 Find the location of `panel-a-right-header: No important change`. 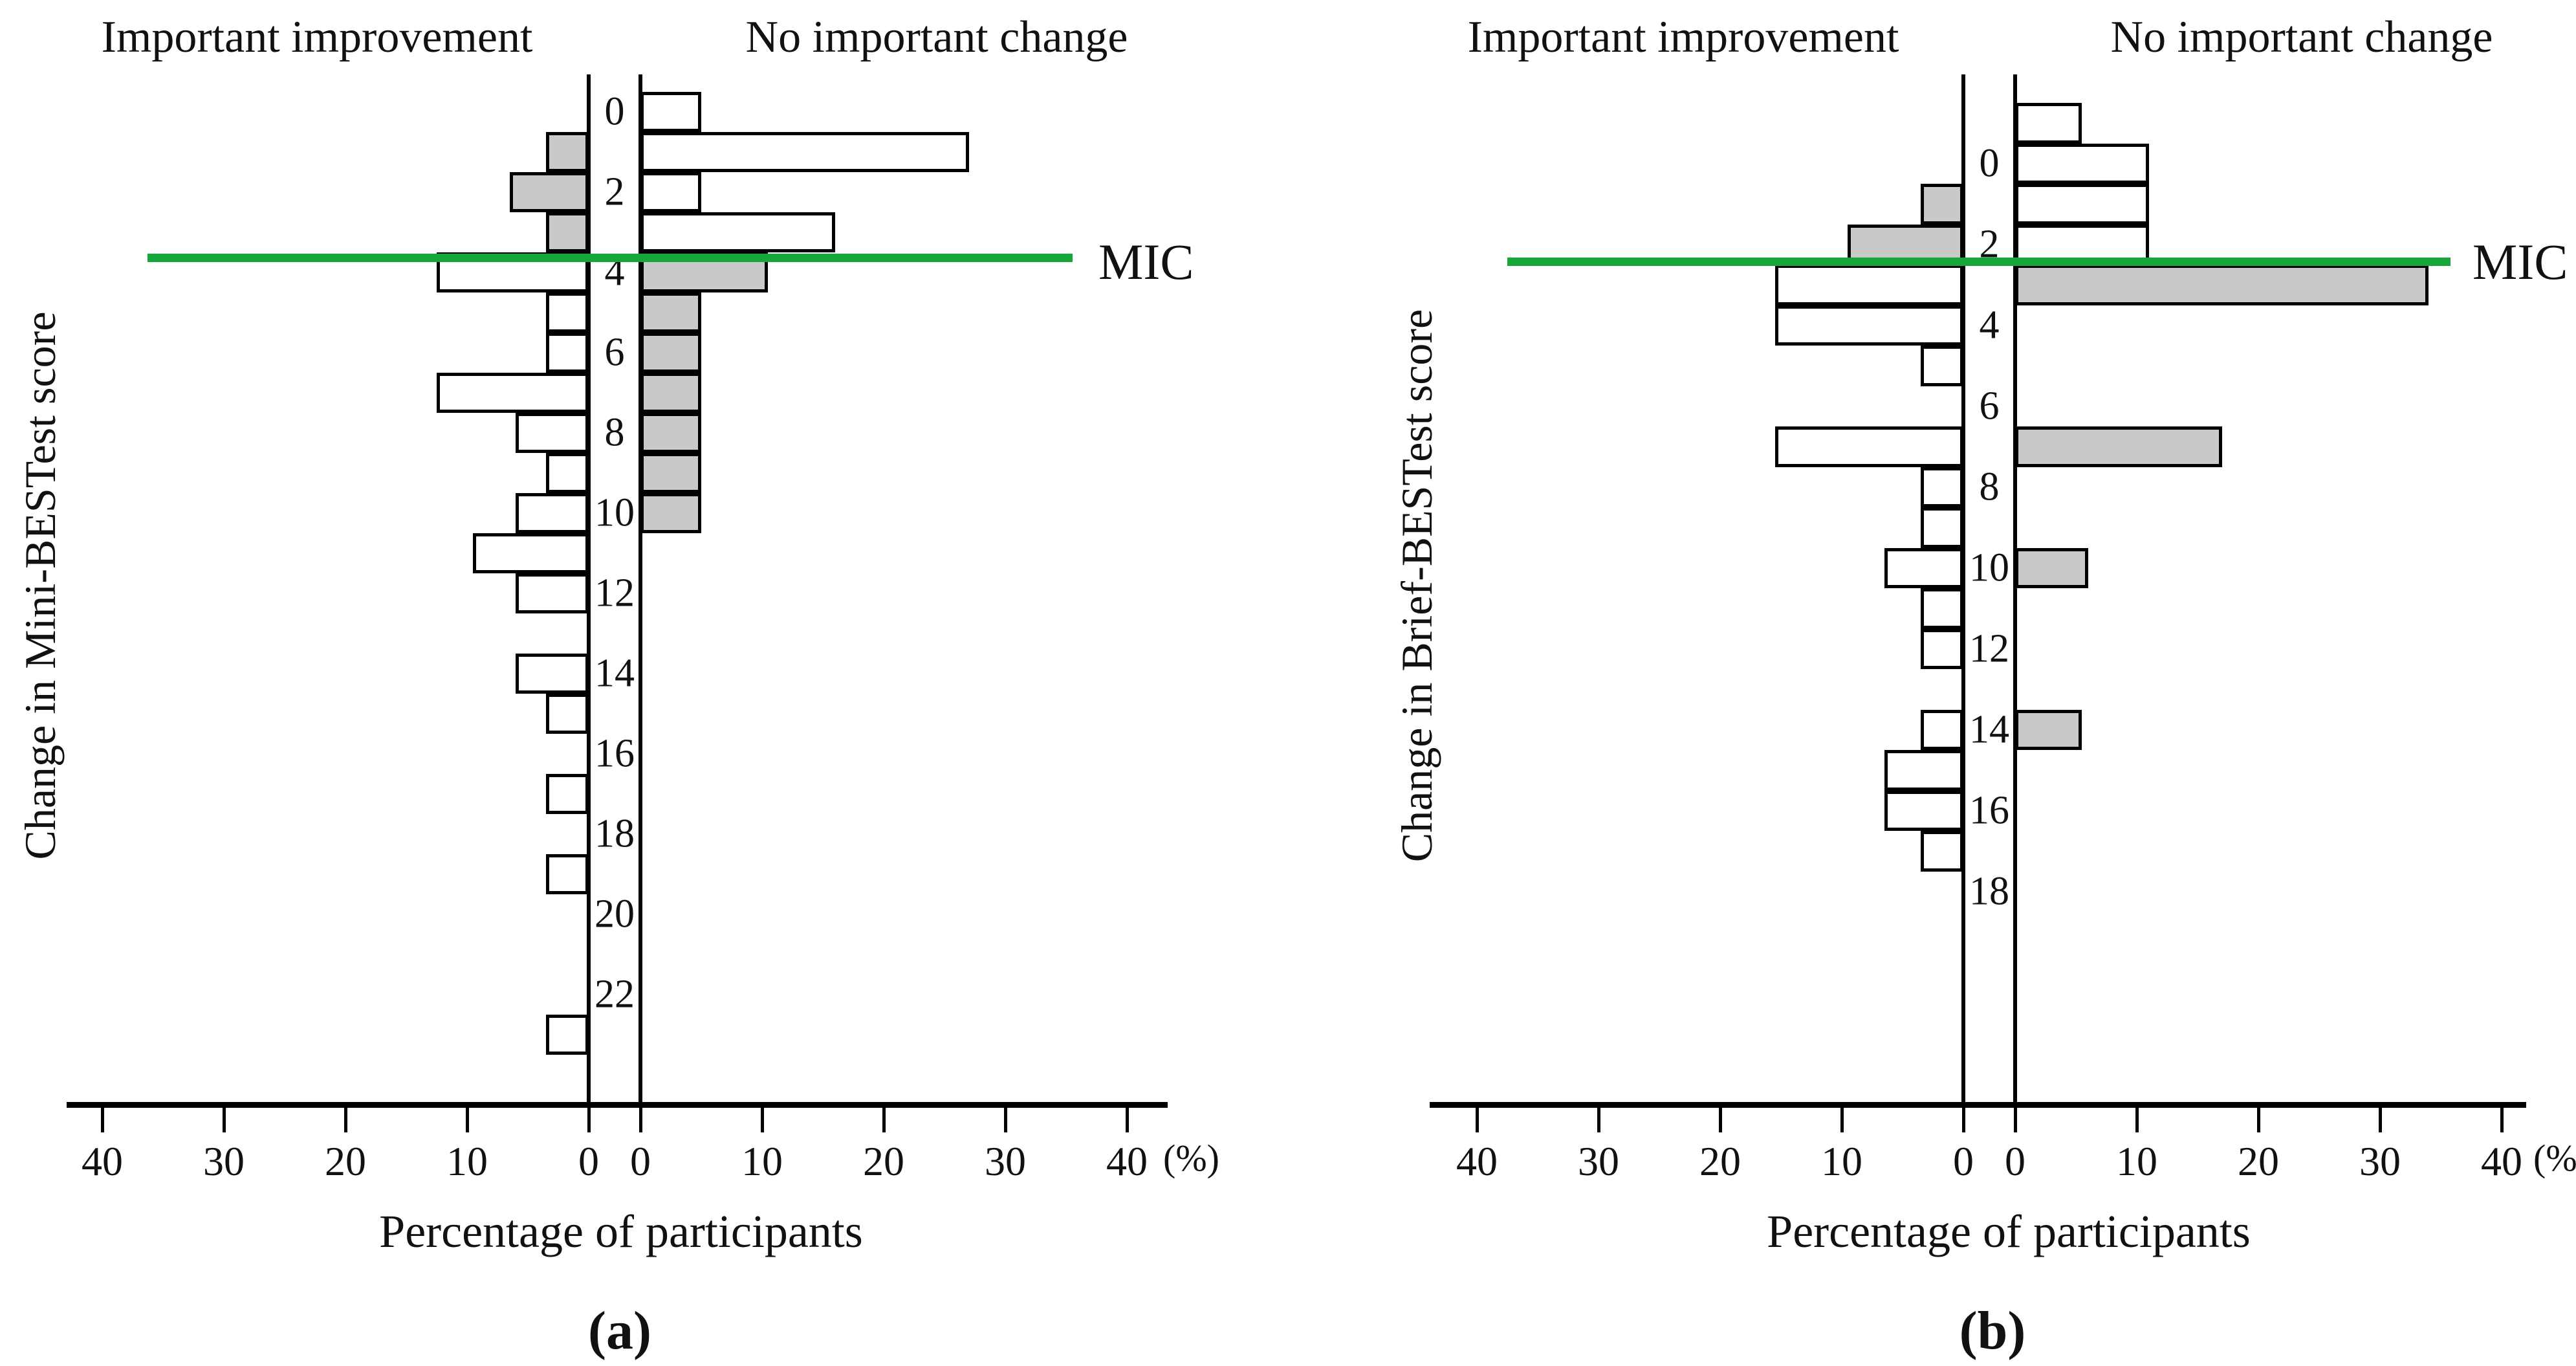

panel-a-right-header: No important change is located at coordinates (936, 37).